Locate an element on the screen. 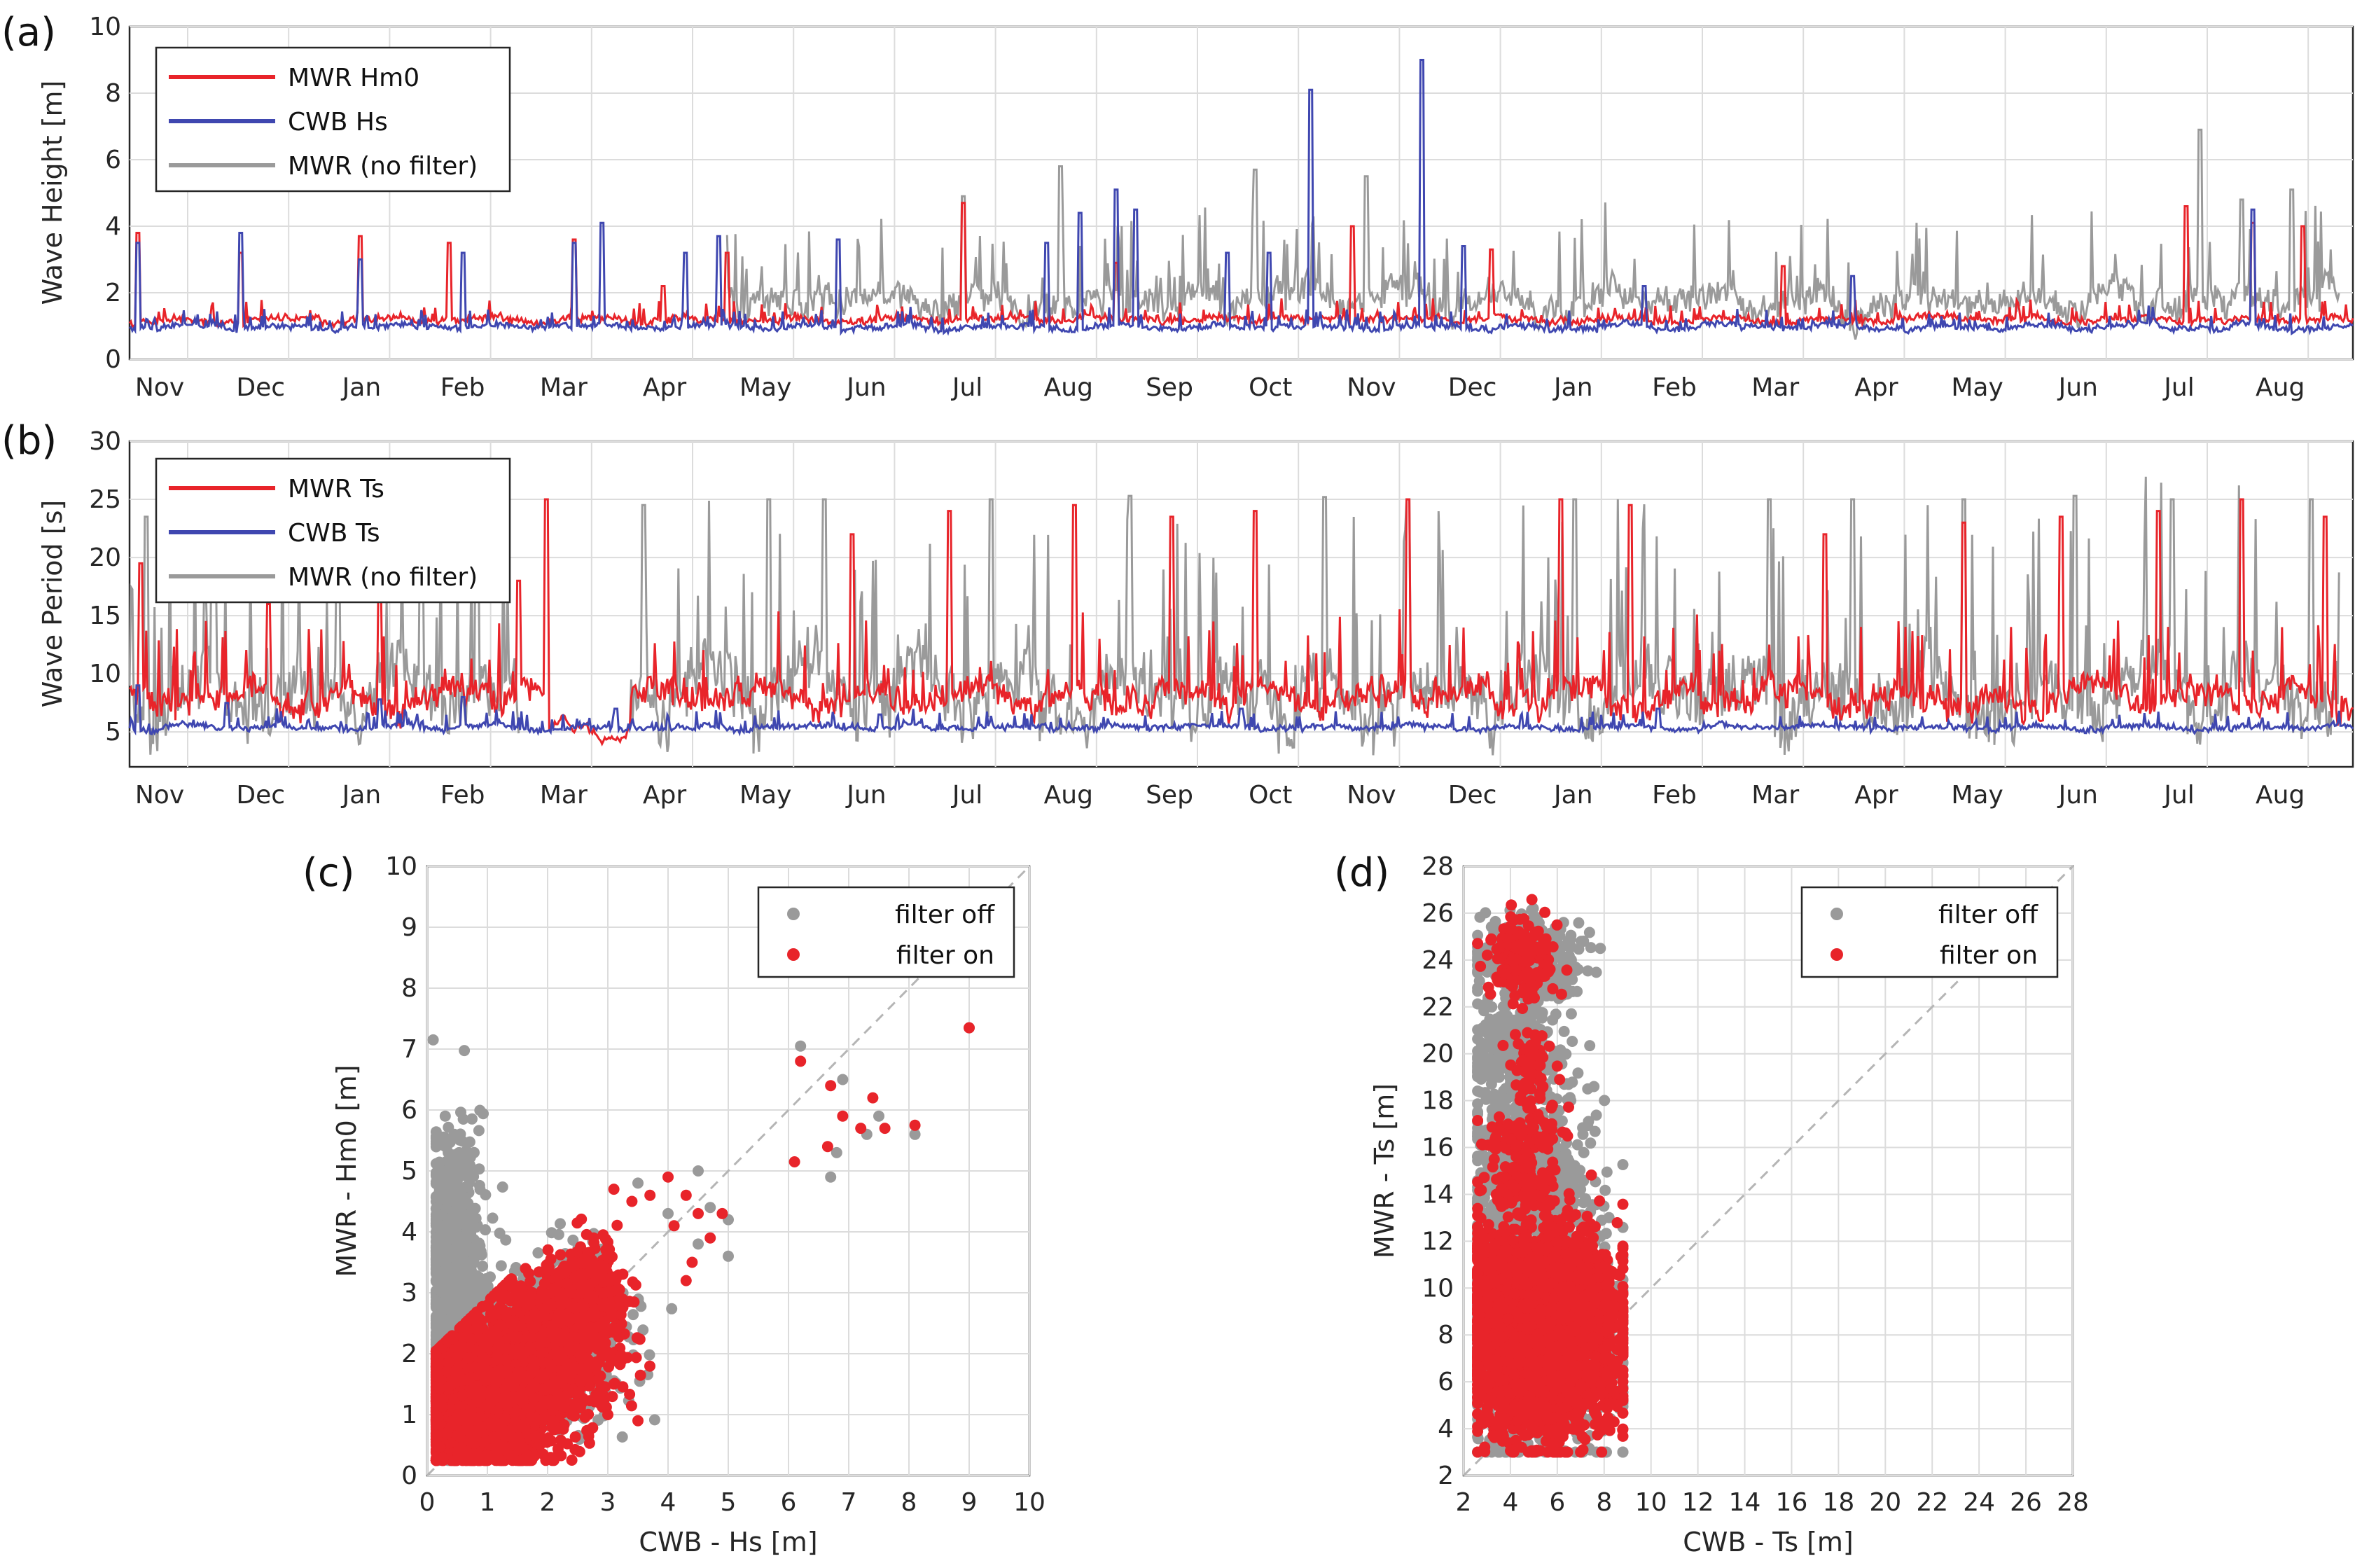  b-y-tick-label: 25 is located at coordinates (105, 499).